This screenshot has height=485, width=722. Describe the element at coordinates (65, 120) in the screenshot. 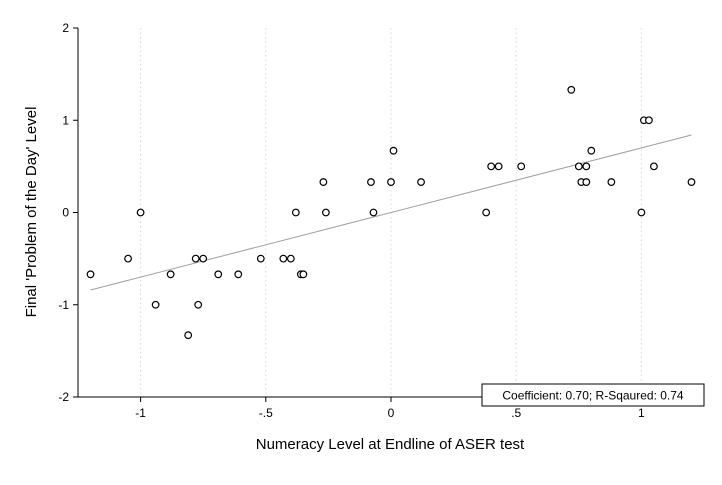

I see `y-tick-label-3: 1` at that location.